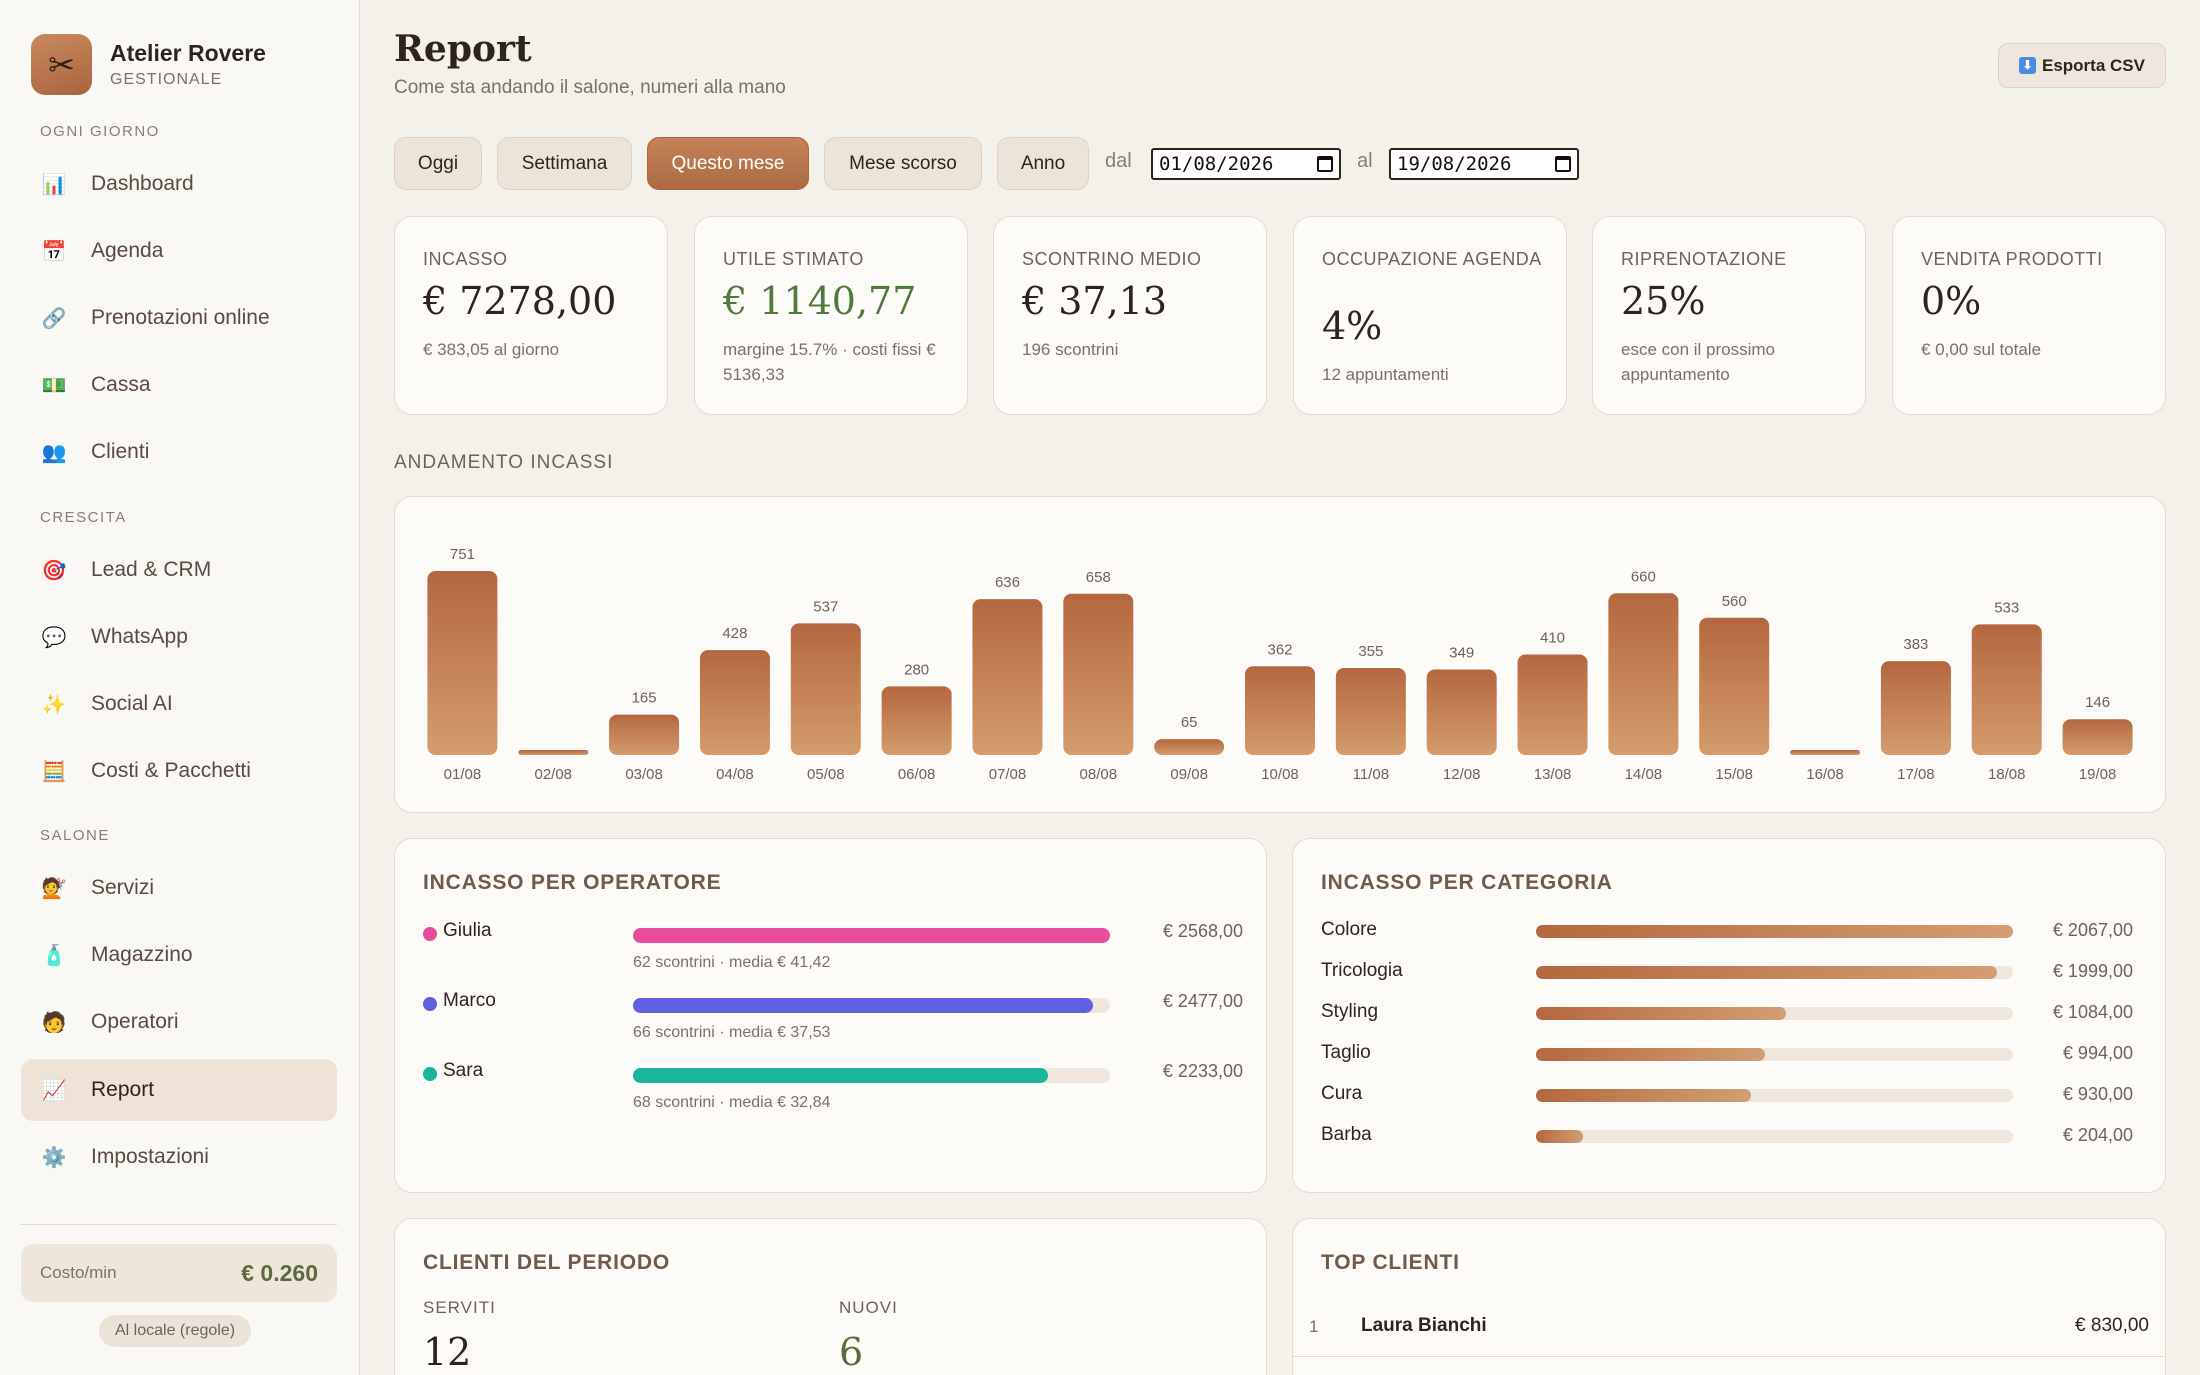 The height and width of the screenshot is (1375, 2200). Describe the element at coordinates (820, 301) in the screenshot. I see `kpi-value: € 1140,77` at that location.